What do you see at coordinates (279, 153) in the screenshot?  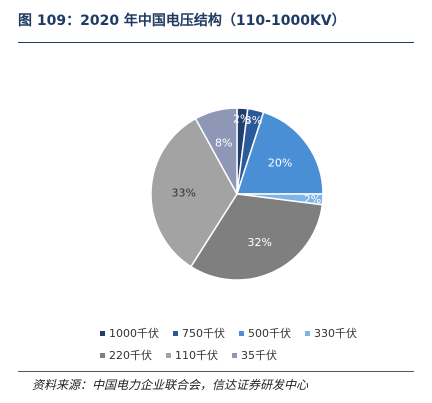 I see `pie-slice-500千伏` at bounding box center [279, 153].